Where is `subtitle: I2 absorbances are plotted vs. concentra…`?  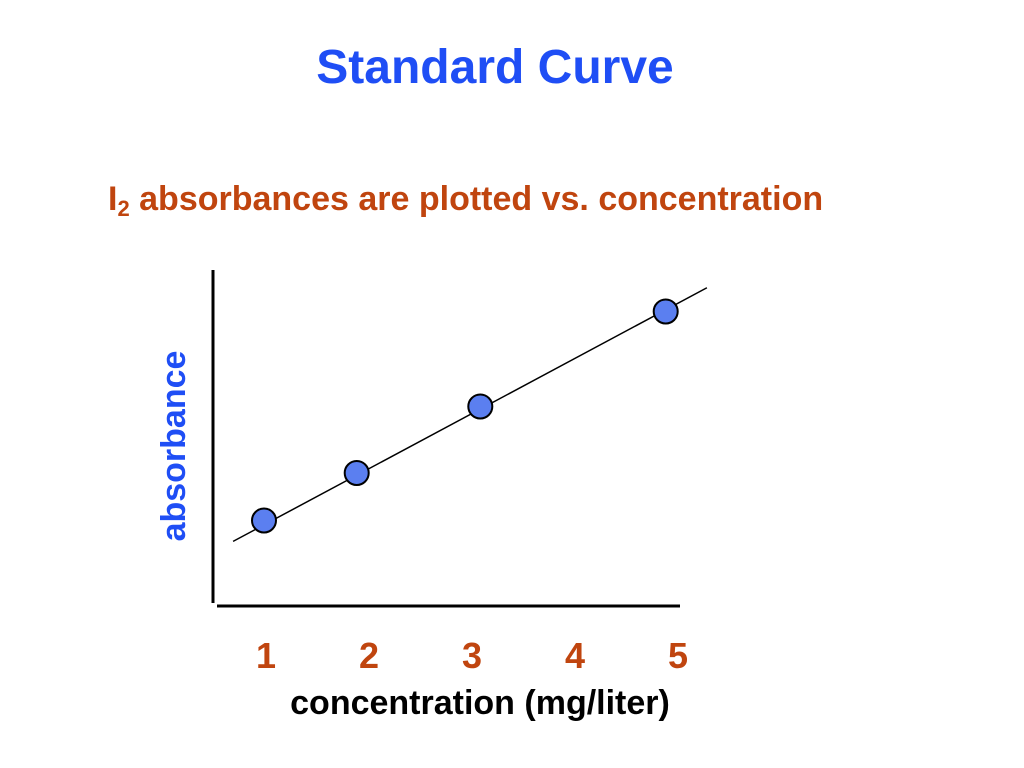 subtitle: I2 absorbances are plotted vs. concentra… is located at coordinates (465, 201).